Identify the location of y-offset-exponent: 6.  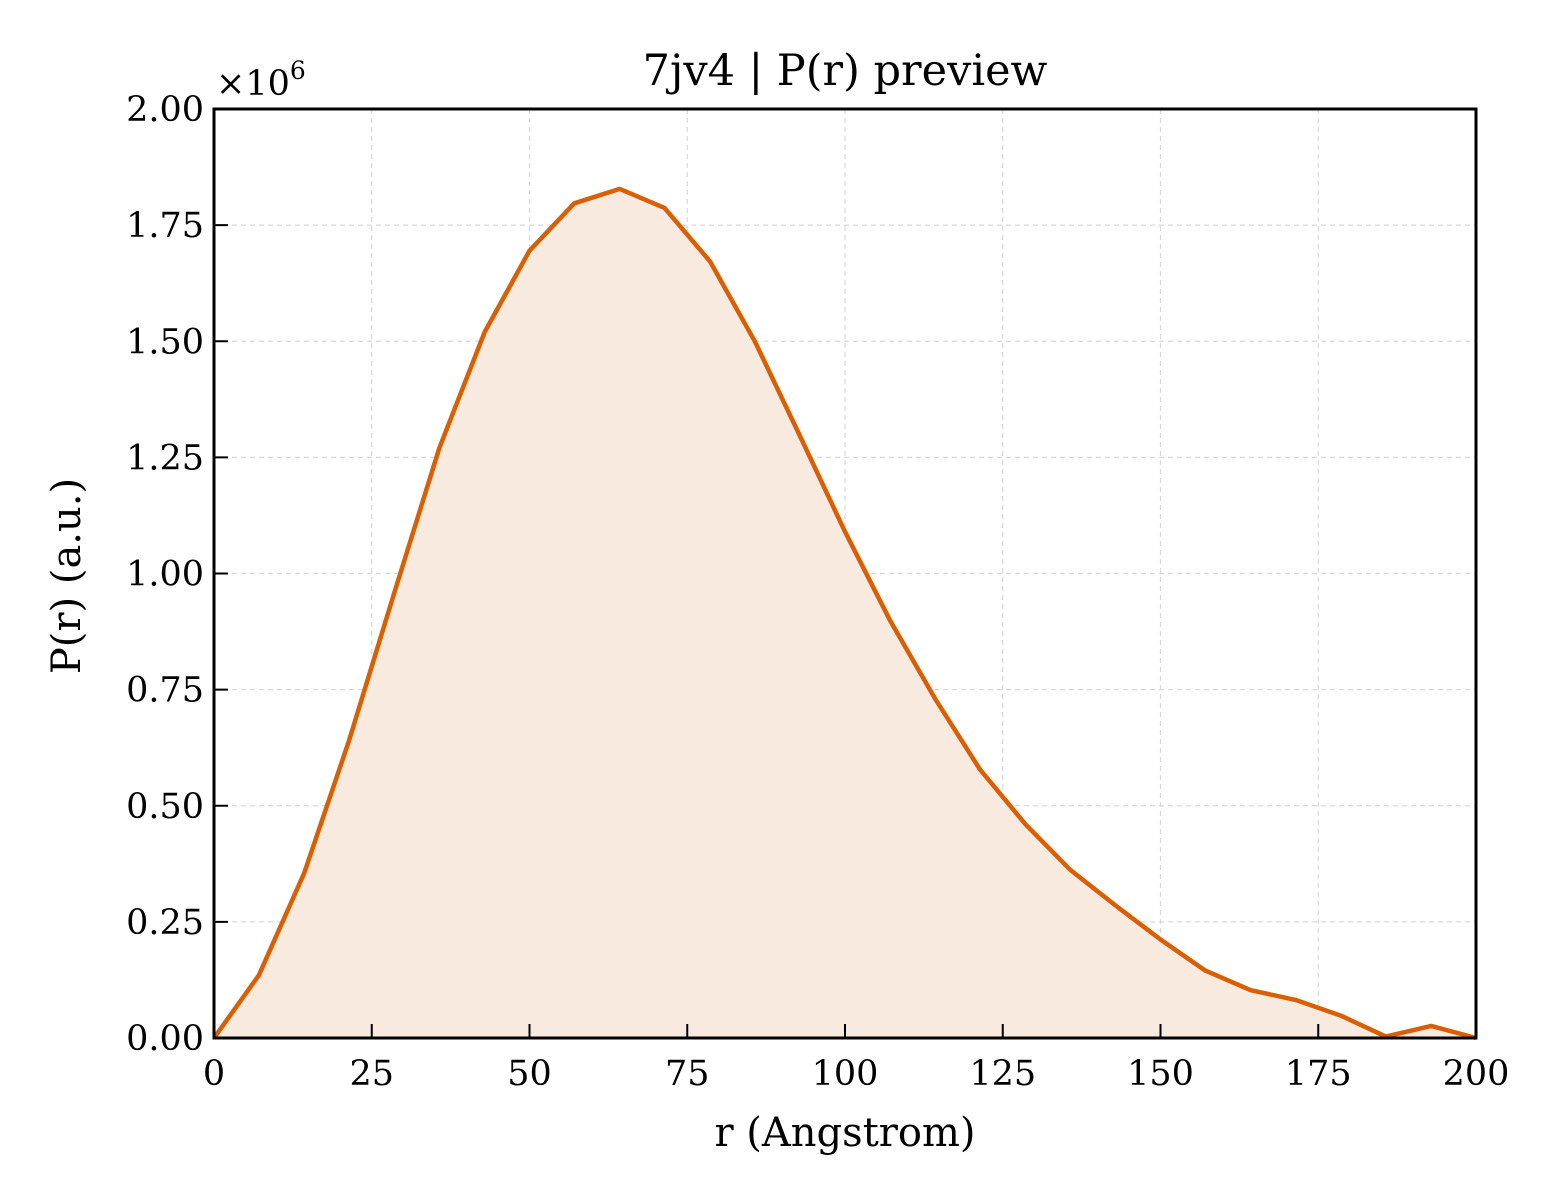
(298, 70).